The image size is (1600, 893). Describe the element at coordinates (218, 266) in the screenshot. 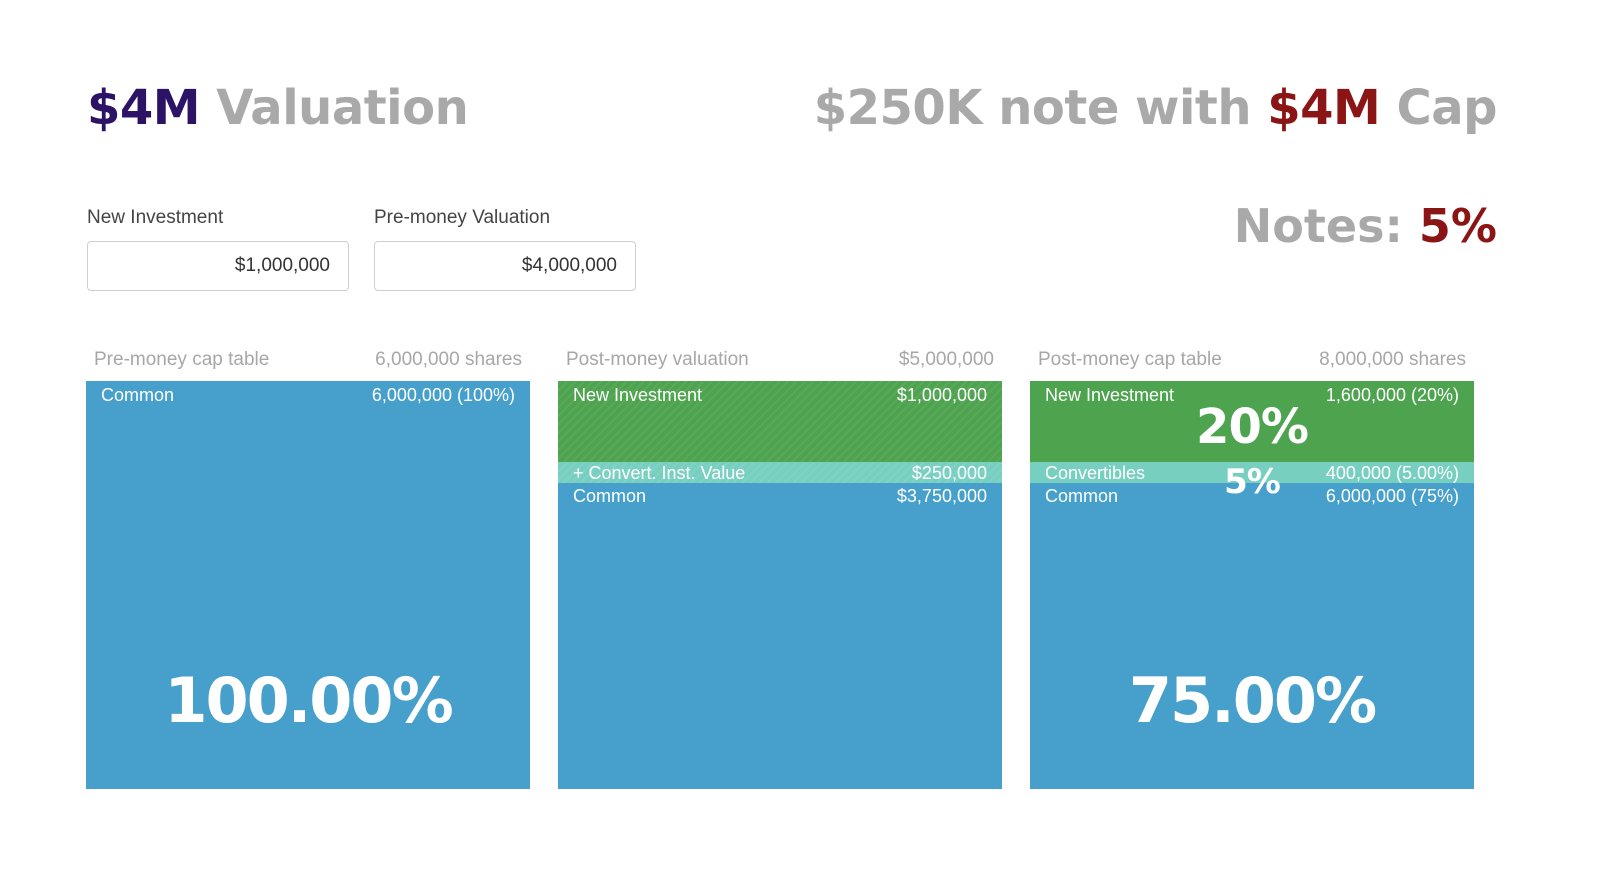

I see `new-investment-input` at that location.